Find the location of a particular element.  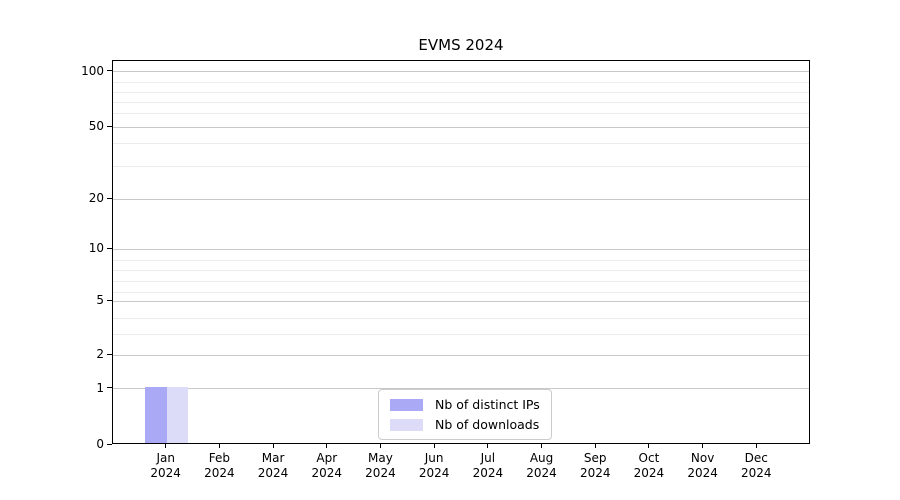

x-tick-month: Mar is located at coordinates (273, 458).